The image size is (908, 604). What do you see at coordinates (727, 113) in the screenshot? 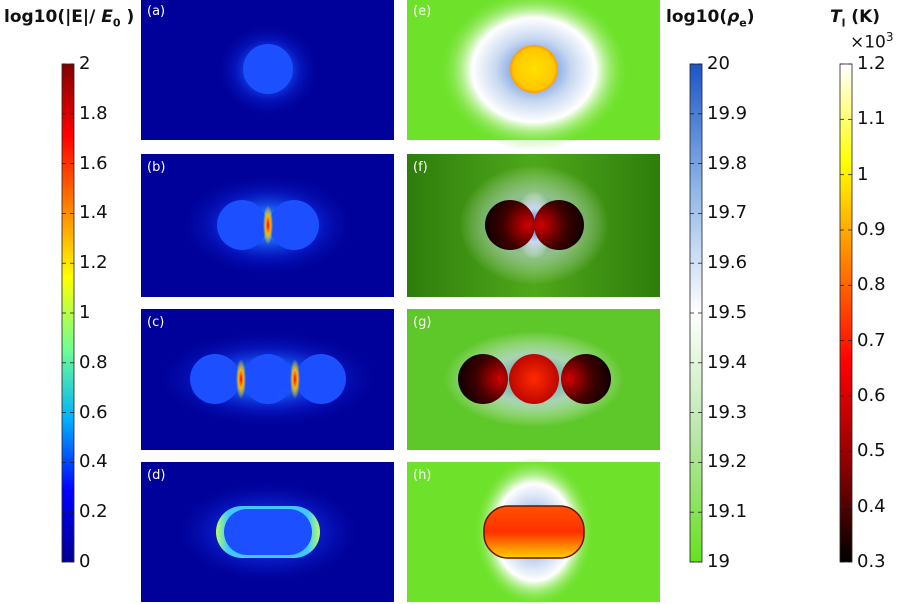
I see `density-tick-label: 19.9` at bounding box center [727, 113].